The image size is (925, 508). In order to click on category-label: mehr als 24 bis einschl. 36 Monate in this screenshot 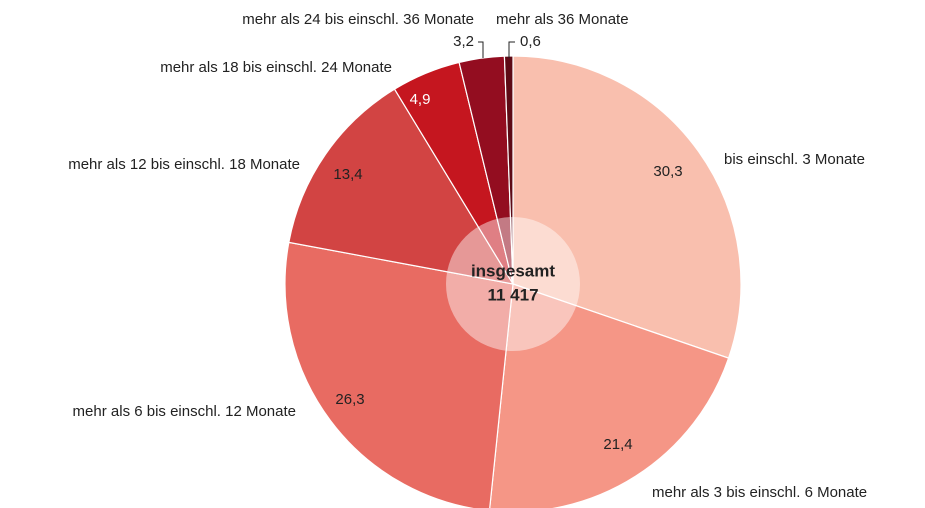, I will do `click(358, 19)`.